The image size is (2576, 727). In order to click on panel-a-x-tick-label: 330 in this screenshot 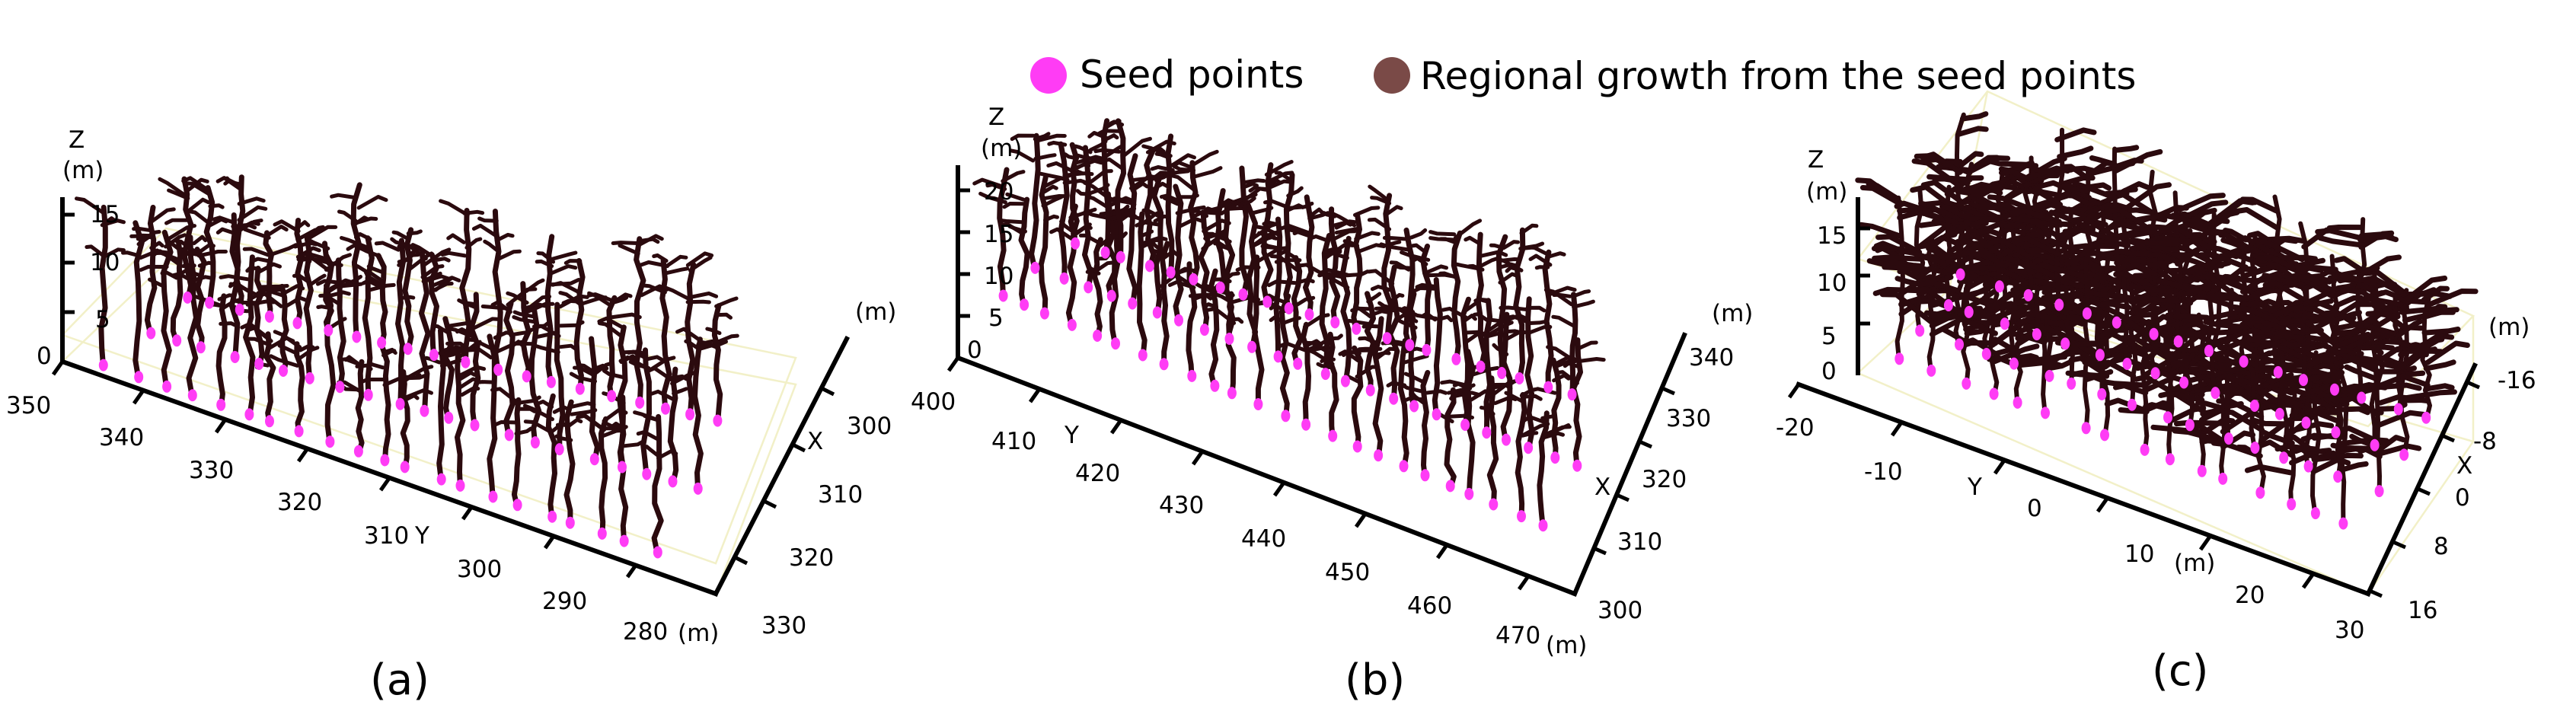, I will do `click(783, 625)`.